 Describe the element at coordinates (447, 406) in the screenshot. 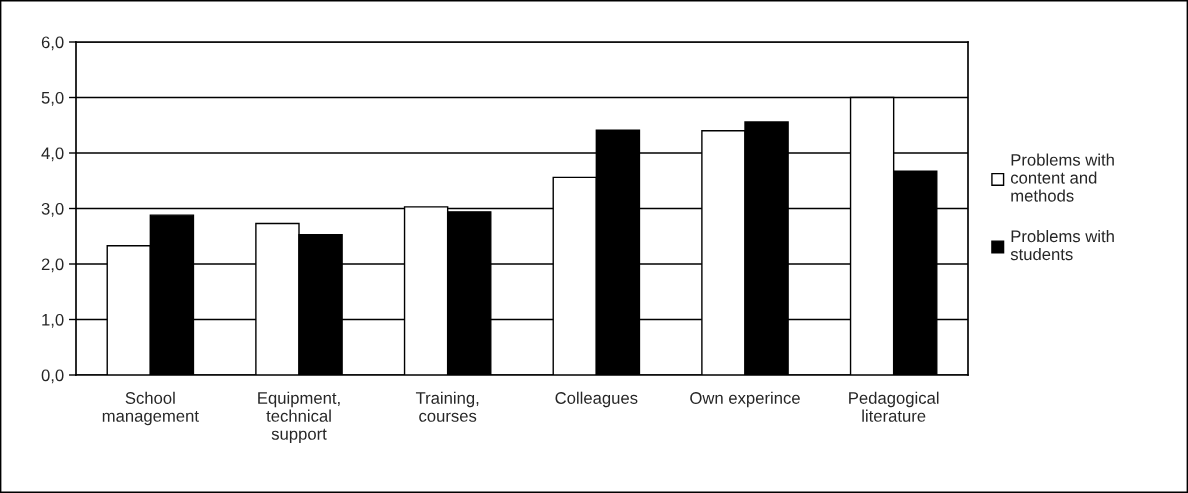

I see `x-tick-label: Training, courses` at that location.